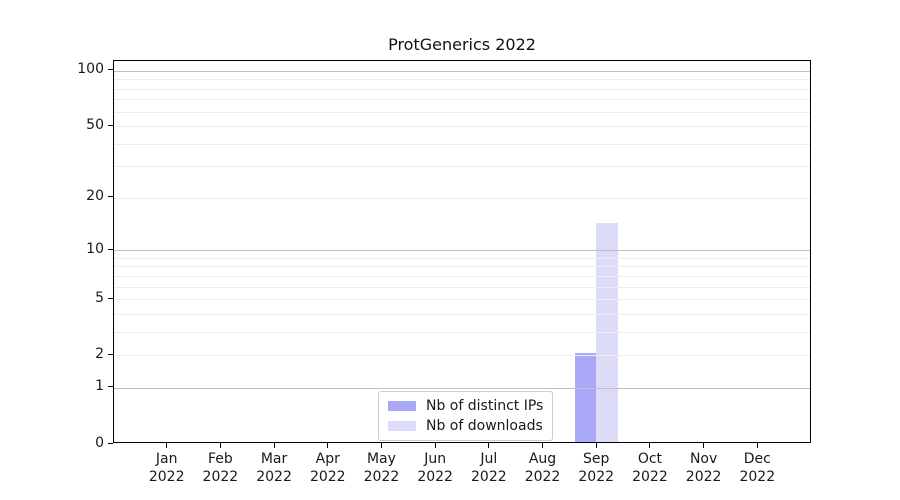 The image size is (900, 500). I want to click on legend-item-downloads: Nb of downloads, so click(465, 426).